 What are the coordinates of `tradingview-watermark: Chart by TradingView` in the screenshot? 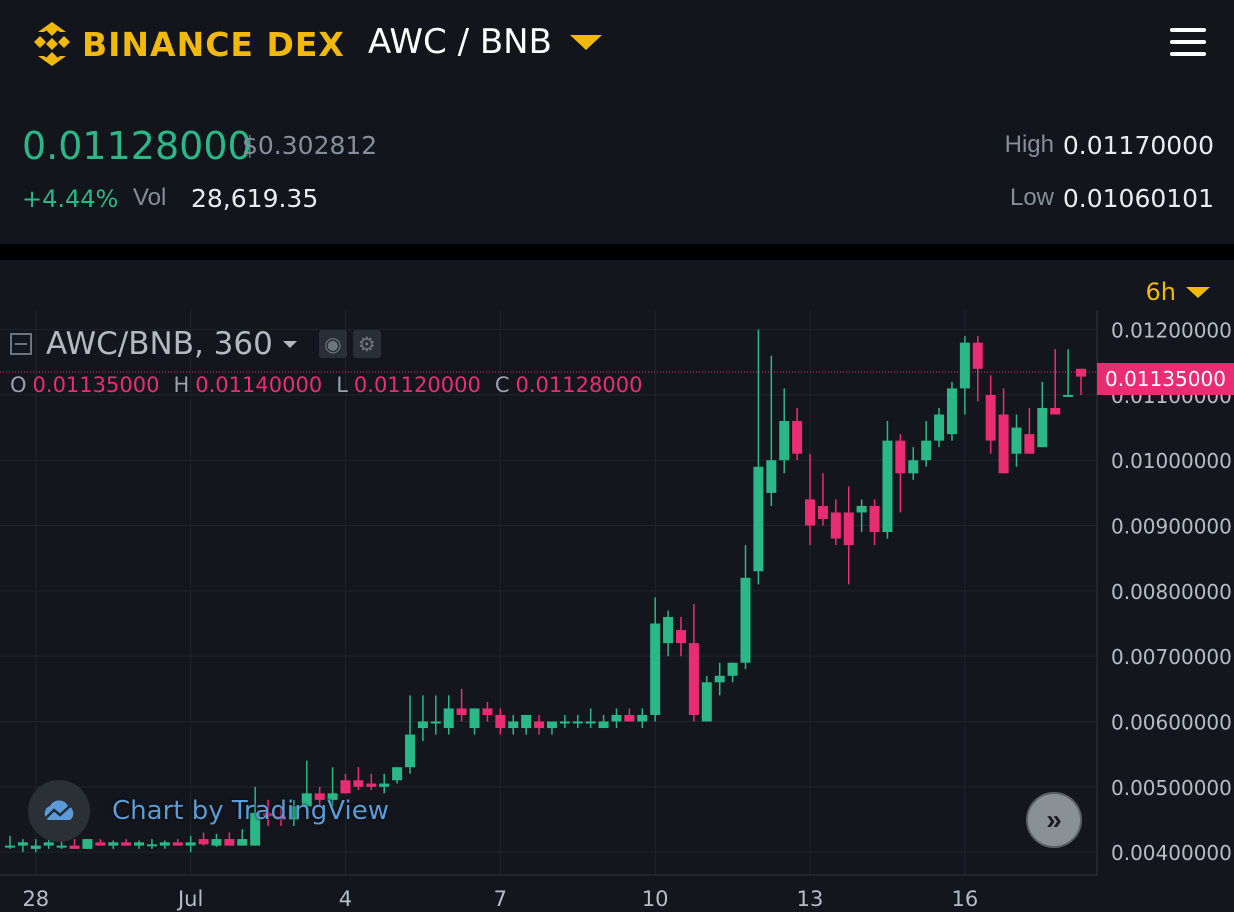 It's located at (208, 811).